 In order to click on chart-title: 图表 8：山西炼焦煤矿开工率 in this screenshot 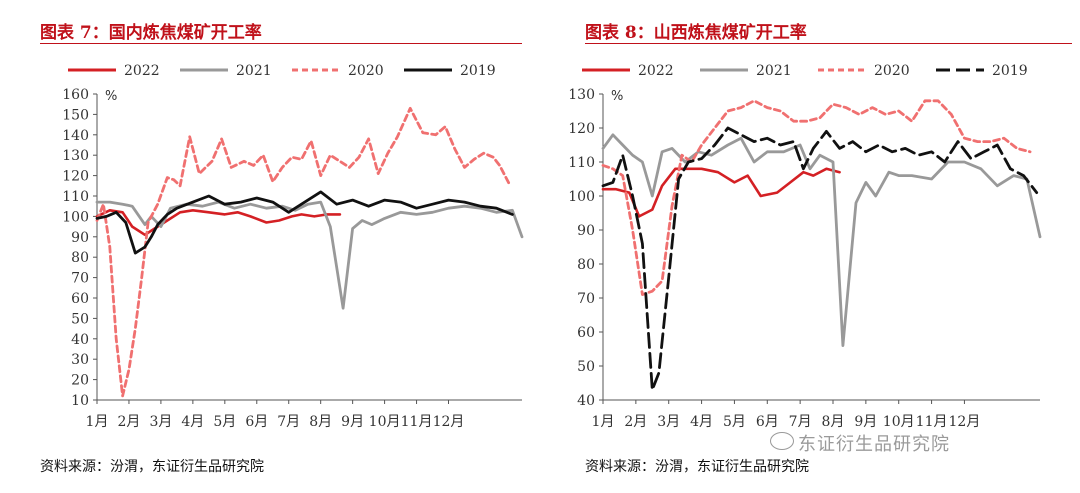, I will do `click(696, 33)`.